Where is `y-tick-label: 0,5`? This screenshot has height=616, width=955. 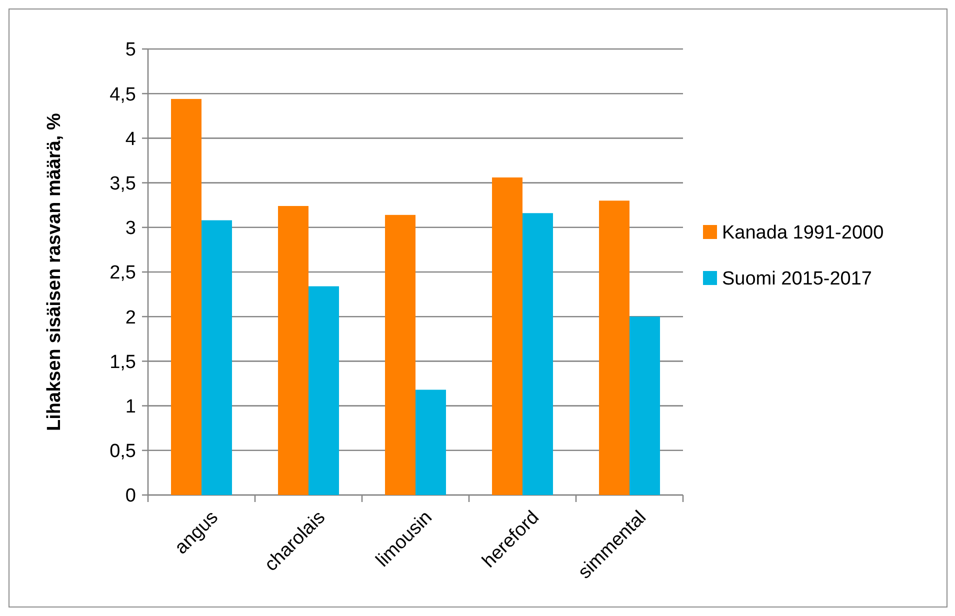 y-tick-label: 0,5 is located at coordinates (123, 451).